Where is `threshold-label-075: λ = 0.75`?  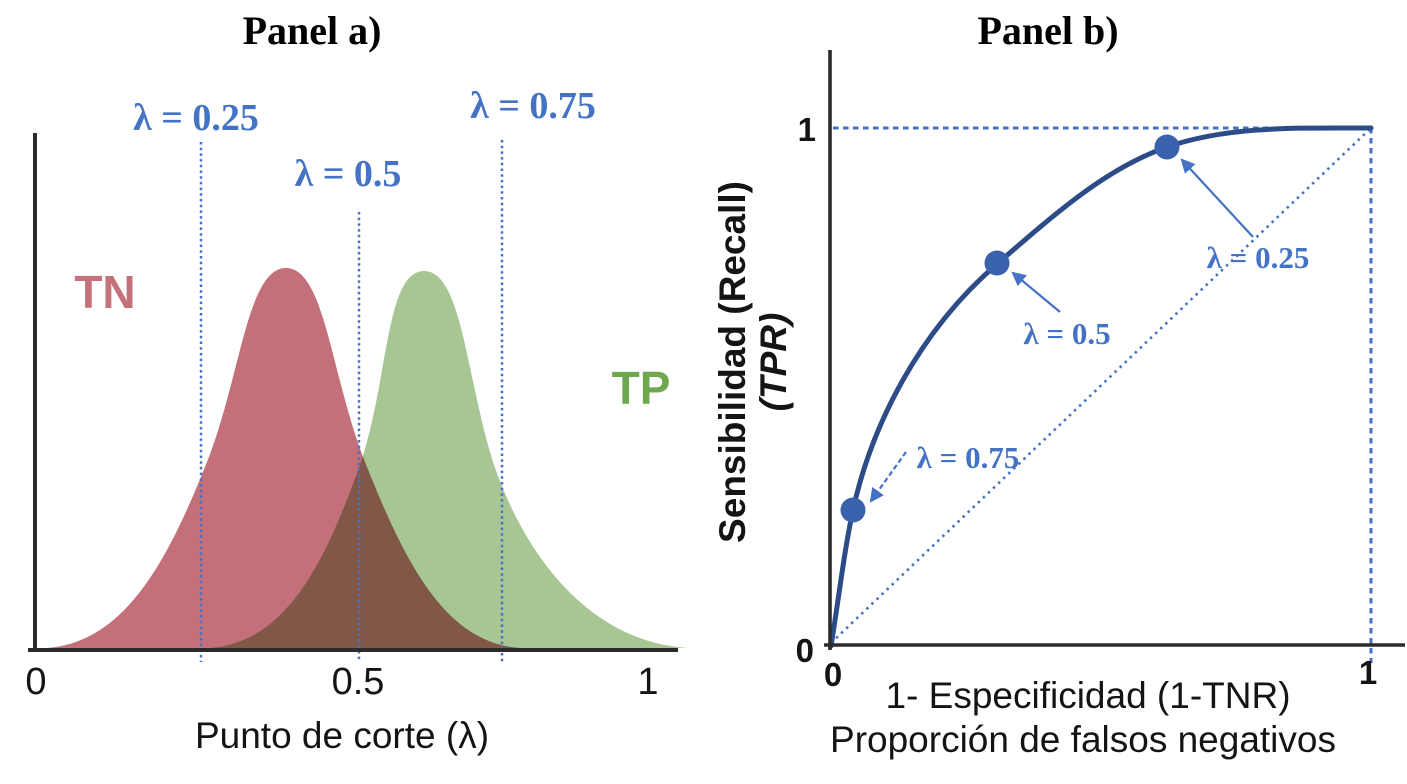 threshold-label-075: λ = 0.75 is located at coordinates (533, 106).